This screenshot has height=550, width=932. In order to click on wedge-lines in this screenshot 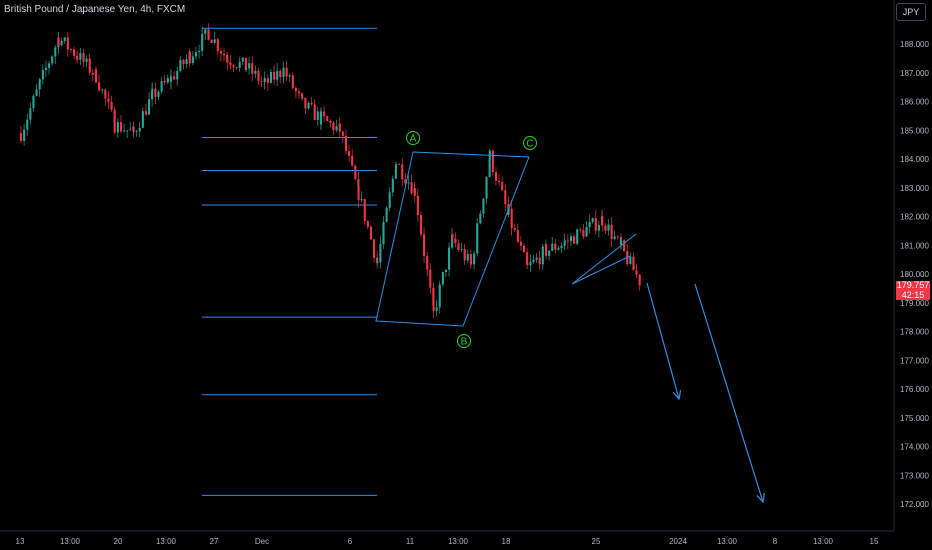, I will do `click(604, 259)`.